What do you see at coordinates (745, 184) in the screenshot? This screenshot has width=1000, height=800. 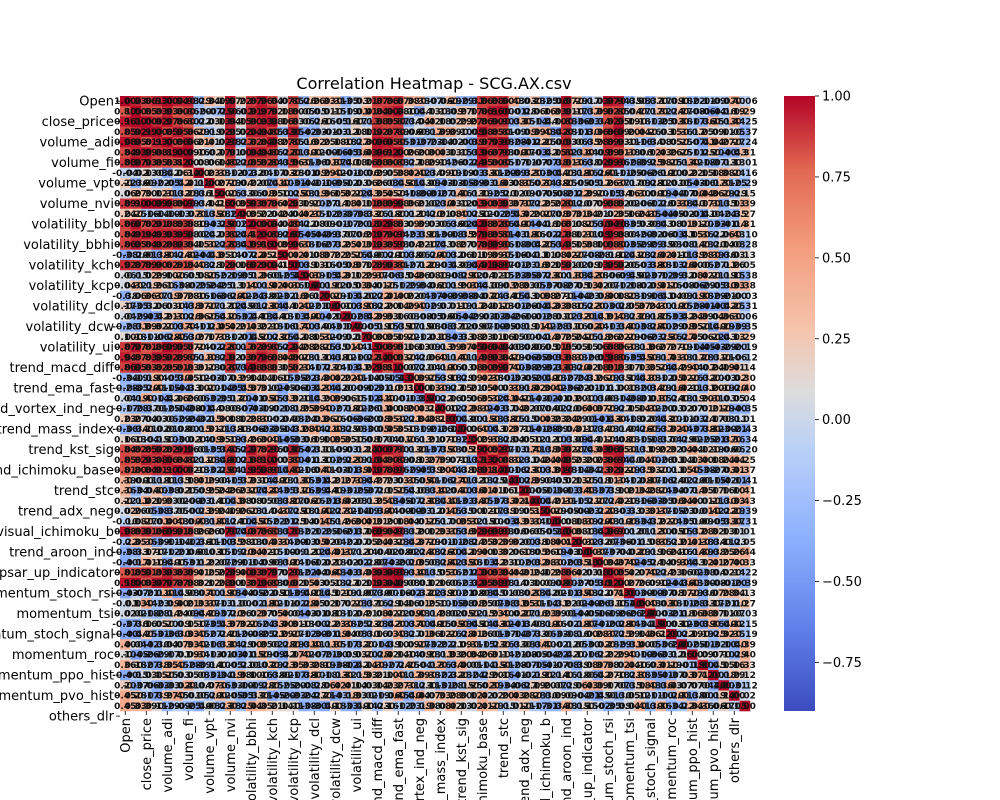 I see `cell-annotation: -0.29` at bounding box center [745, 184].